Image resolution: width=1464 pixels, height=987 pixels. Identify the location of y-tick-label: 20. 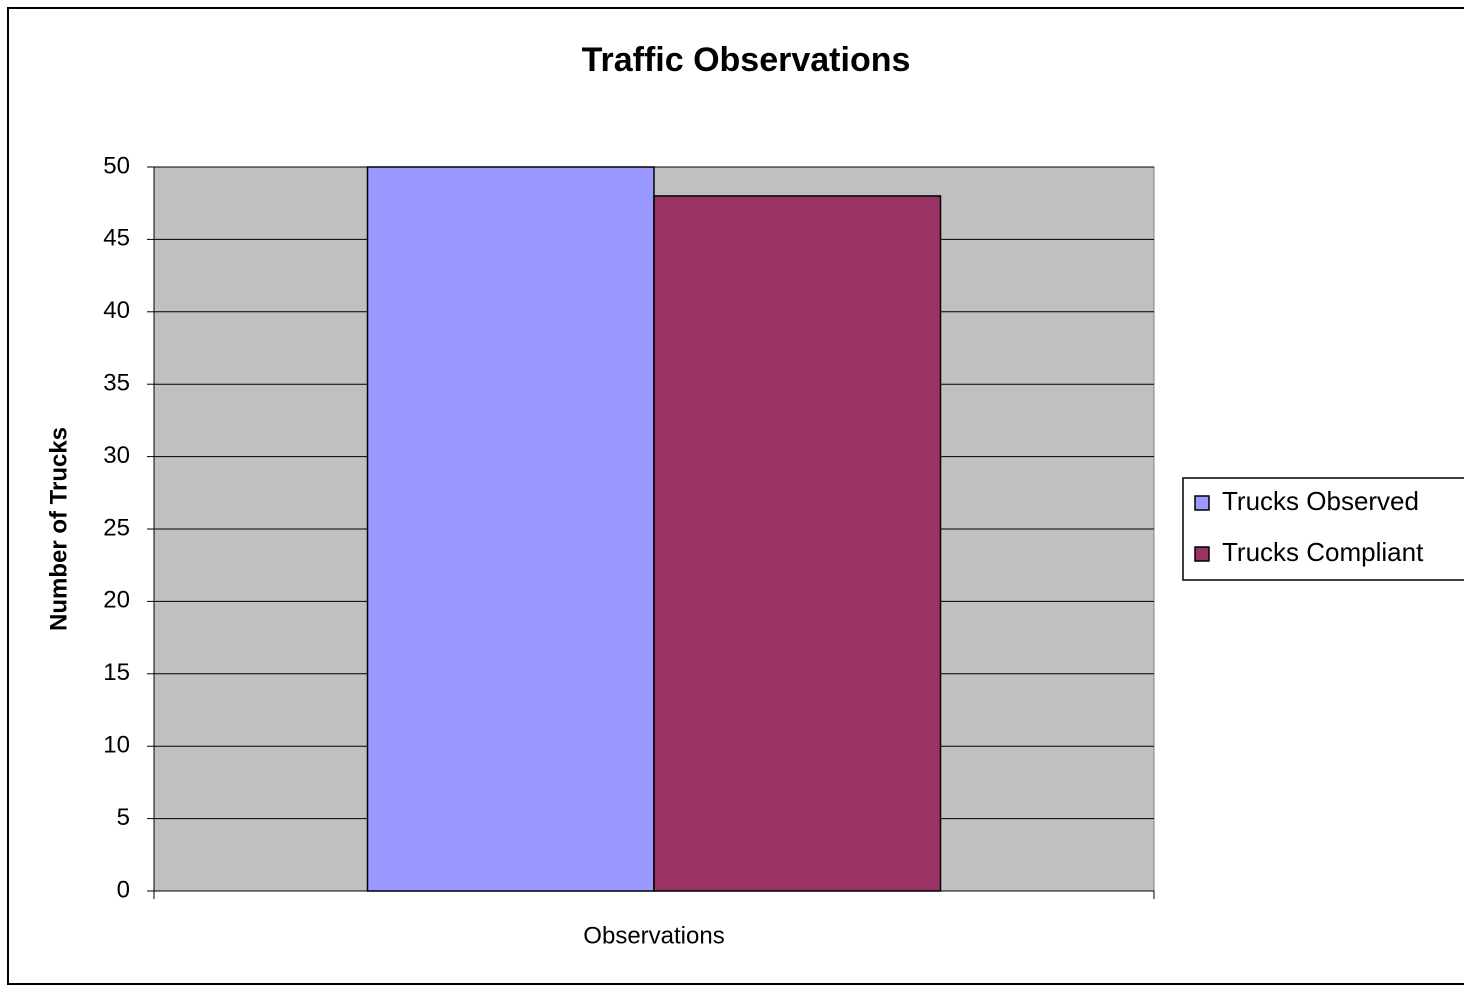
(116, 600).